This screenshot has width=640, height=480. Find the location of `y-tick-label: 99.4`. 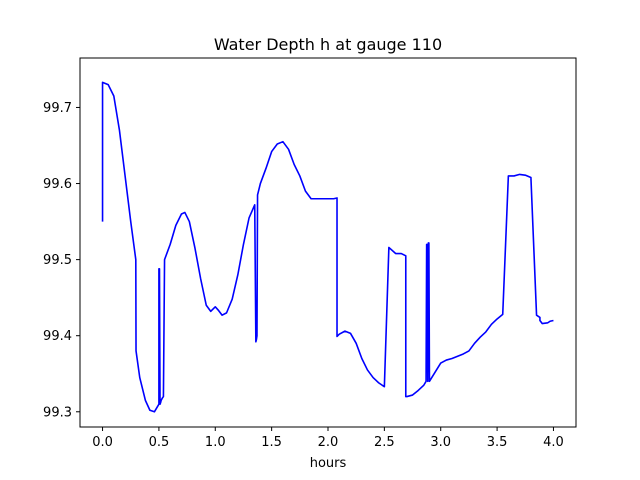

y-tick-label: 99.4 is located at coordinates (57, 336).